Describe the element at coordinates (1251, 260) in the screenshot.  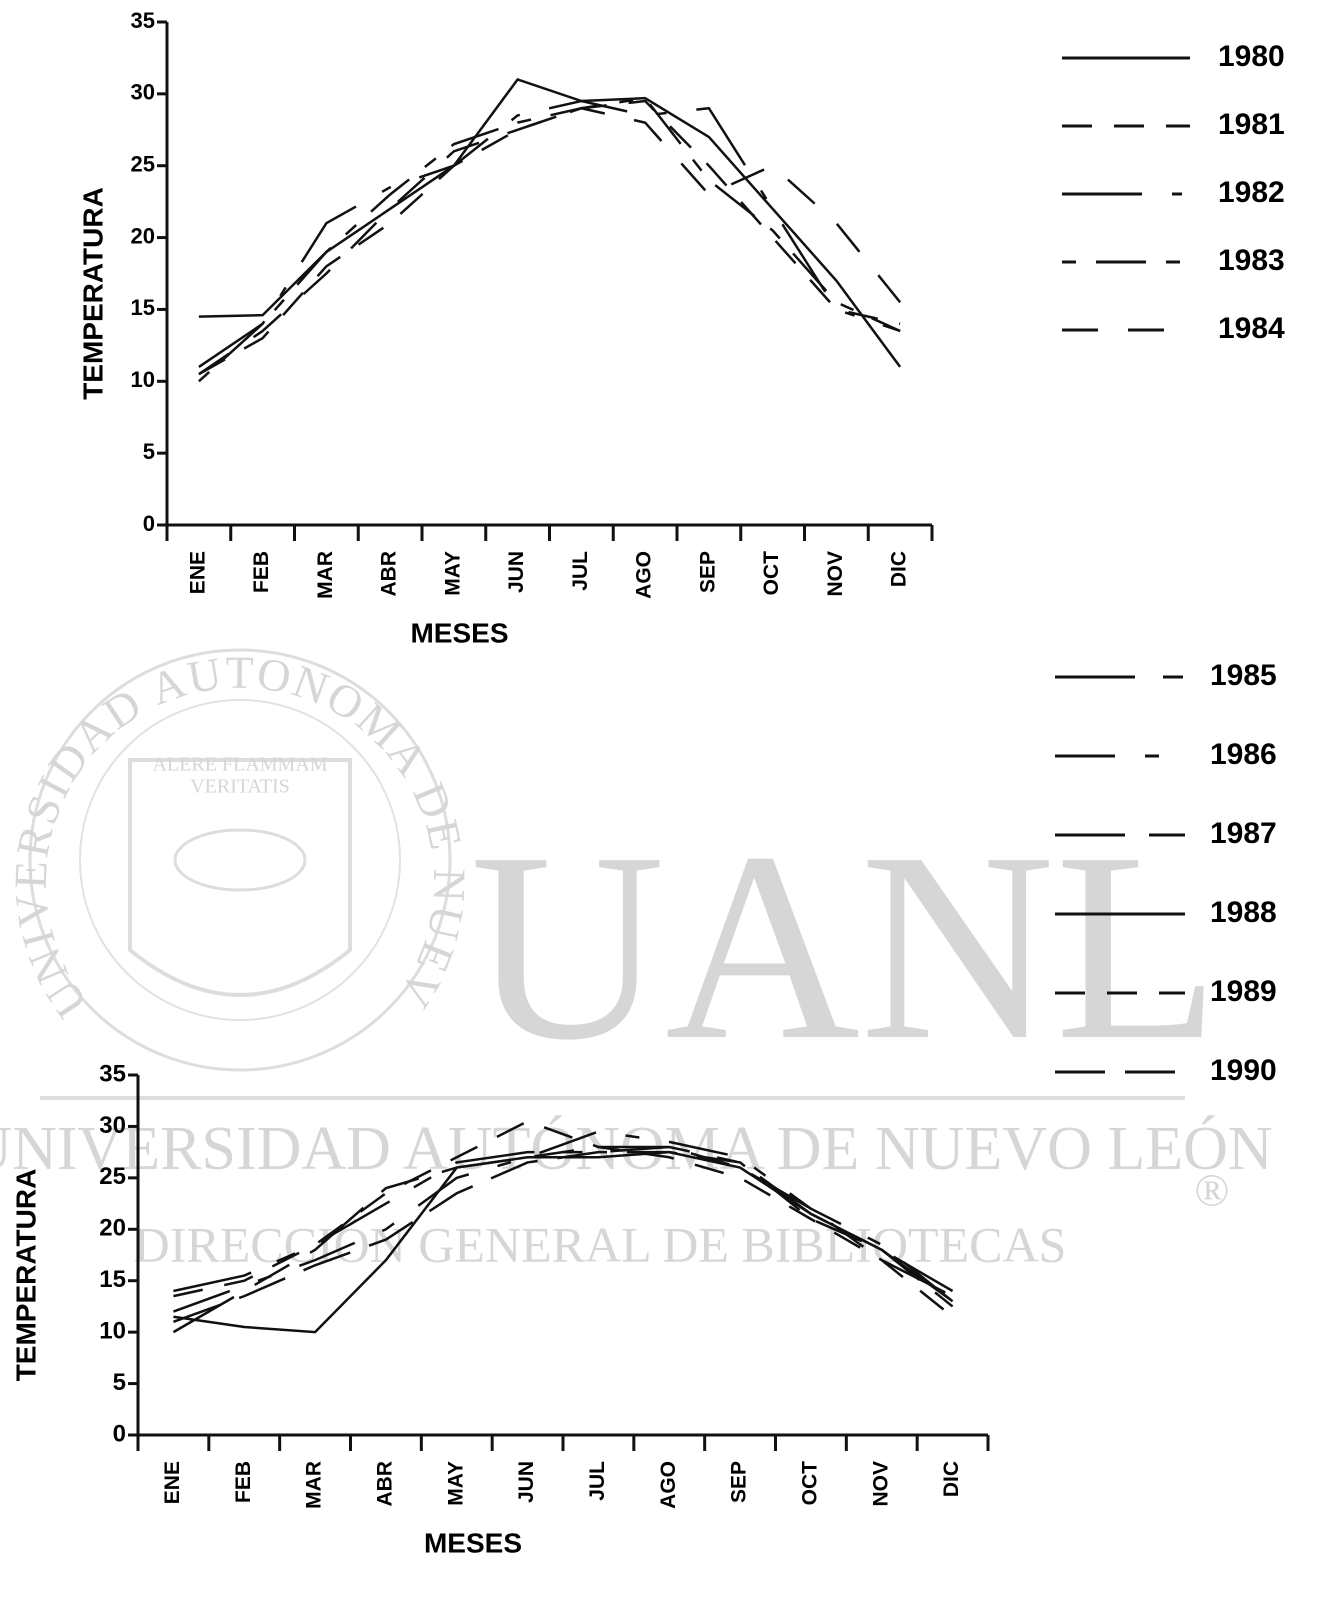
I see `legend-label: 1983` at that location.